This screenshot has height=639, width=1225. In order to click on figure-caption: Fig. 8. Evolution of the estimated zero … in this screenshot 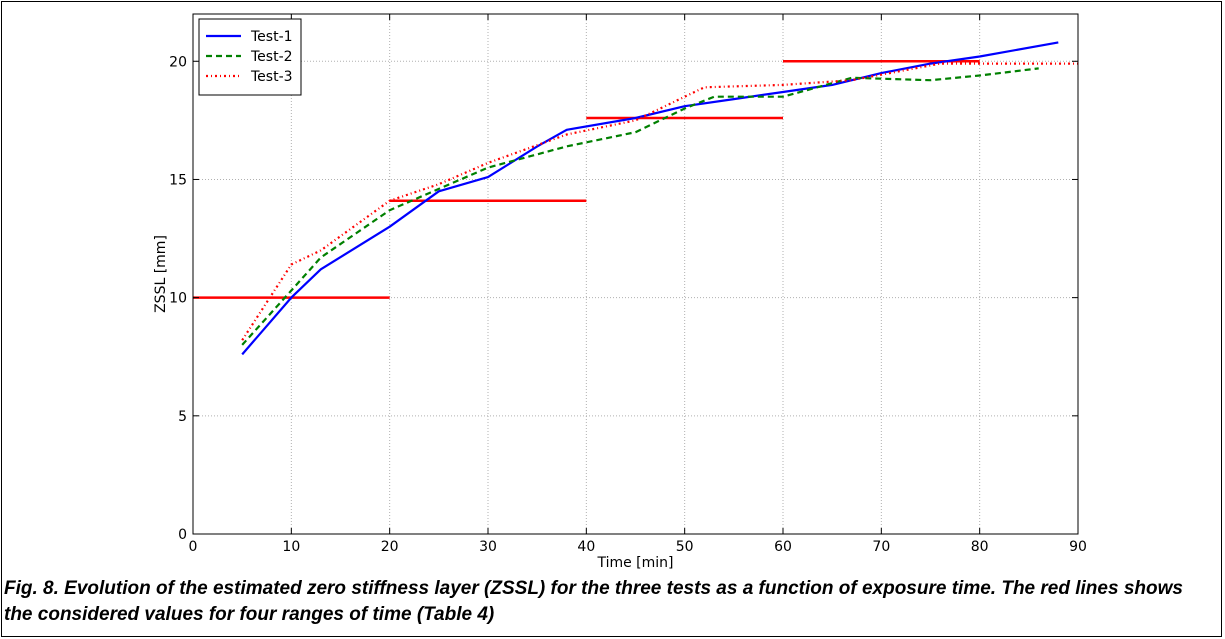, I will do `click(593, 601)`.